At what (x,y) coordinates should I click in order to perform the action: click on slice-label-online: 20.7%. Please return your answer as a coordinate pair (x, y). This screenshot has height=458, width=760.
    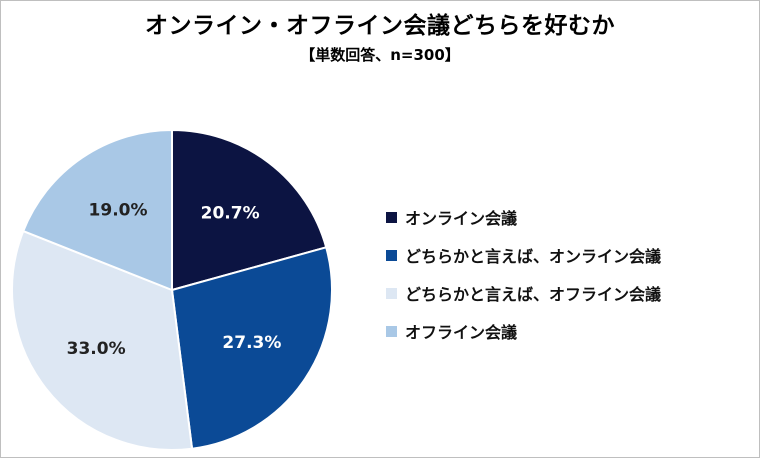
    Looking at the image, I should click on (230, 214).